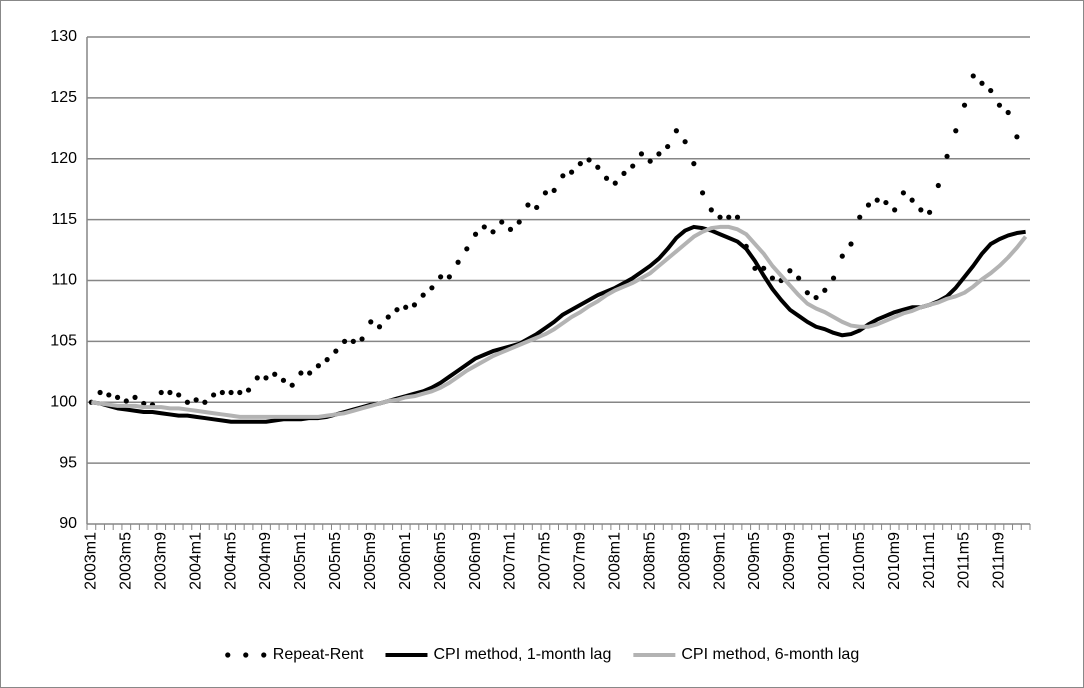 Image resolution: width=1084 pixels, height=688 pixels. What do you see at coordinates (789, 561) in the screenshot?
I see `x-tick-label: 2009m9` at bounding box center [789, 561].